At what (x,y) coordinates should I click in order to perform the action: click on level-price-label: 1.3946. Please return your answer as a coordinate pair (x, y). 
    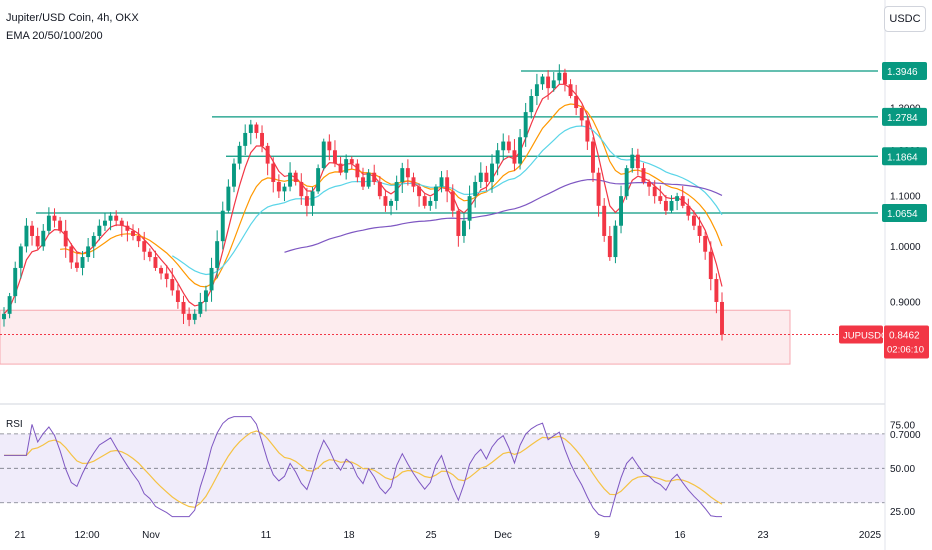
    Looking at the image, I should click on (902, 72).